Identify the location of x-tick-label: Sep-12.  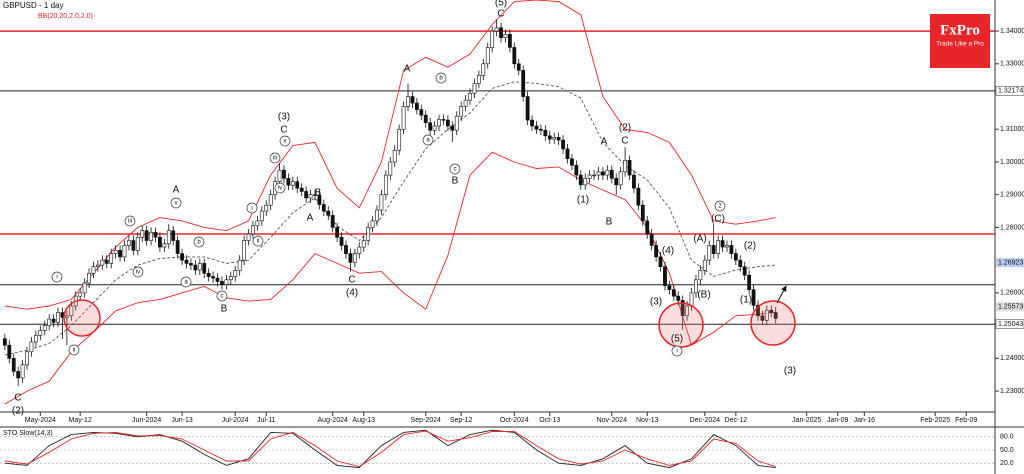
(461, 420).